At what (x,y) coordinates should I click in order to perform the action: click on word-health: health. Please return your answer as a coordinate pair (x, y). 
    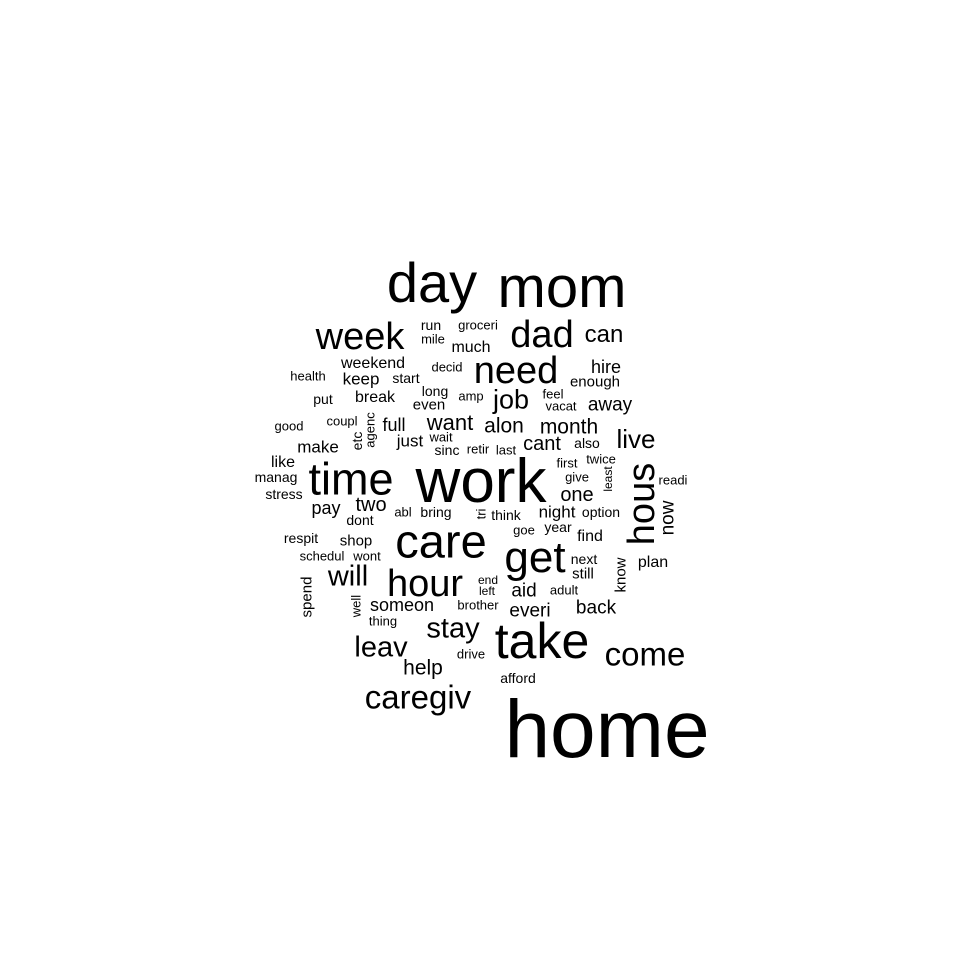
    Looking at the image, I should click on (308, 376).